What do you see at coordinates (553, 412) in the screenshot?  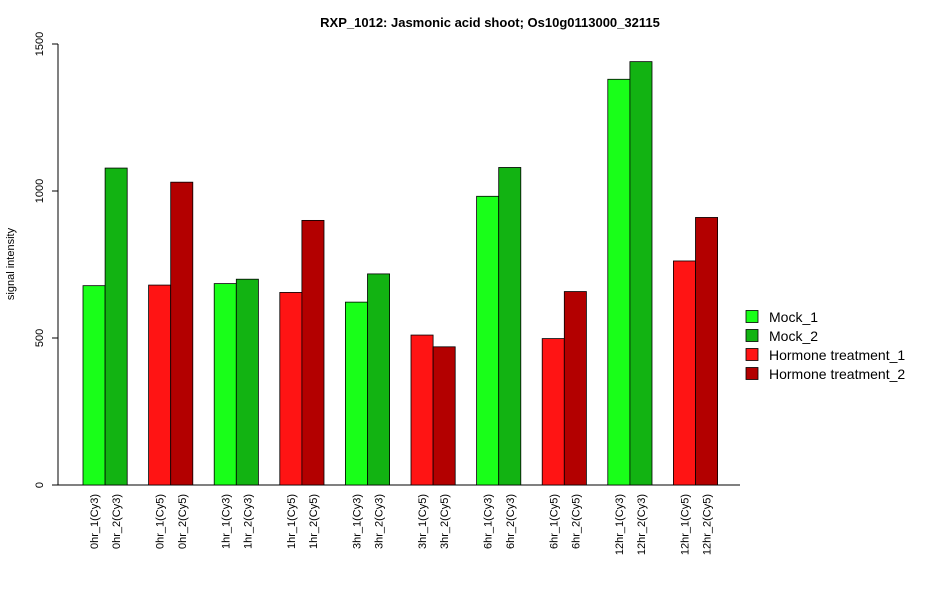 I see `bar-6hr_1(Cy5)` at bounding box center [553, 412].